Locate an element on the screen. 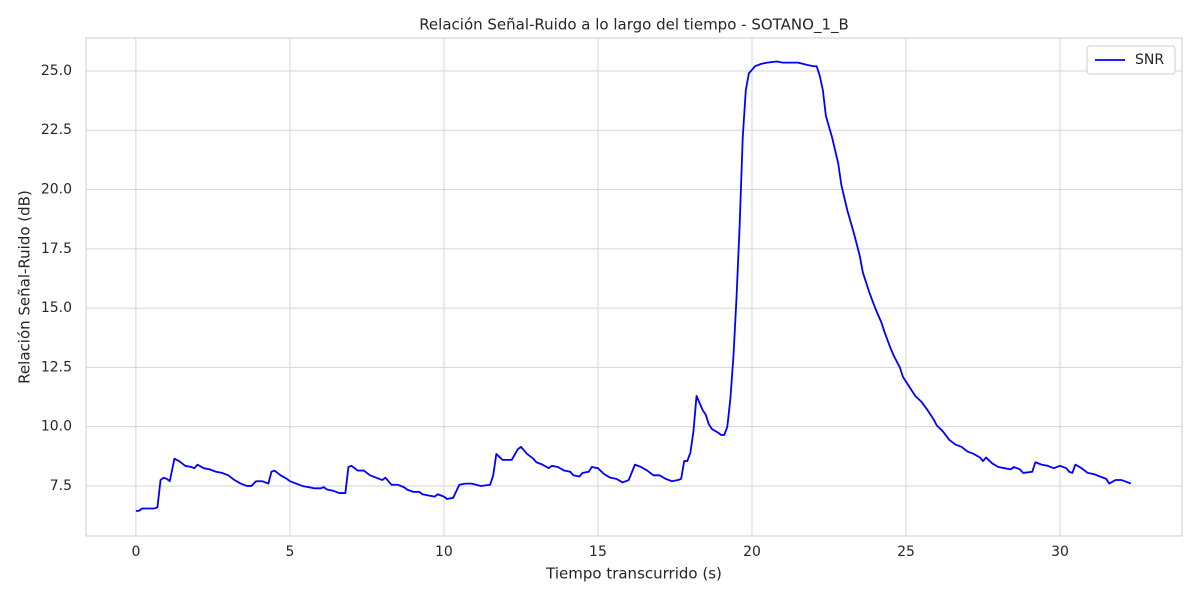 The width and height of the screenshot is (1200, 600). y-axis-label: Relación Señal-Ruido (dB) is located at coordinates (25, 287).